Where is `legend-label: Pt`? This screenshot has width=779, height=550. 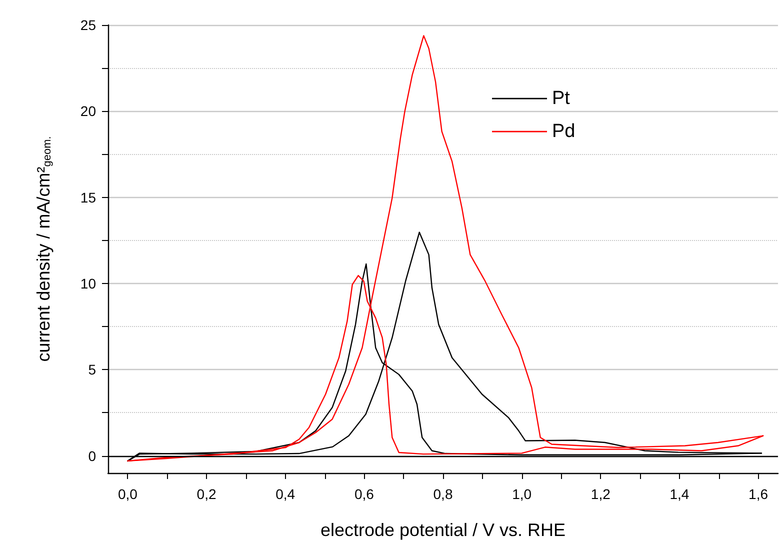
legend-label: Pt is located at coordinates (561, 98).